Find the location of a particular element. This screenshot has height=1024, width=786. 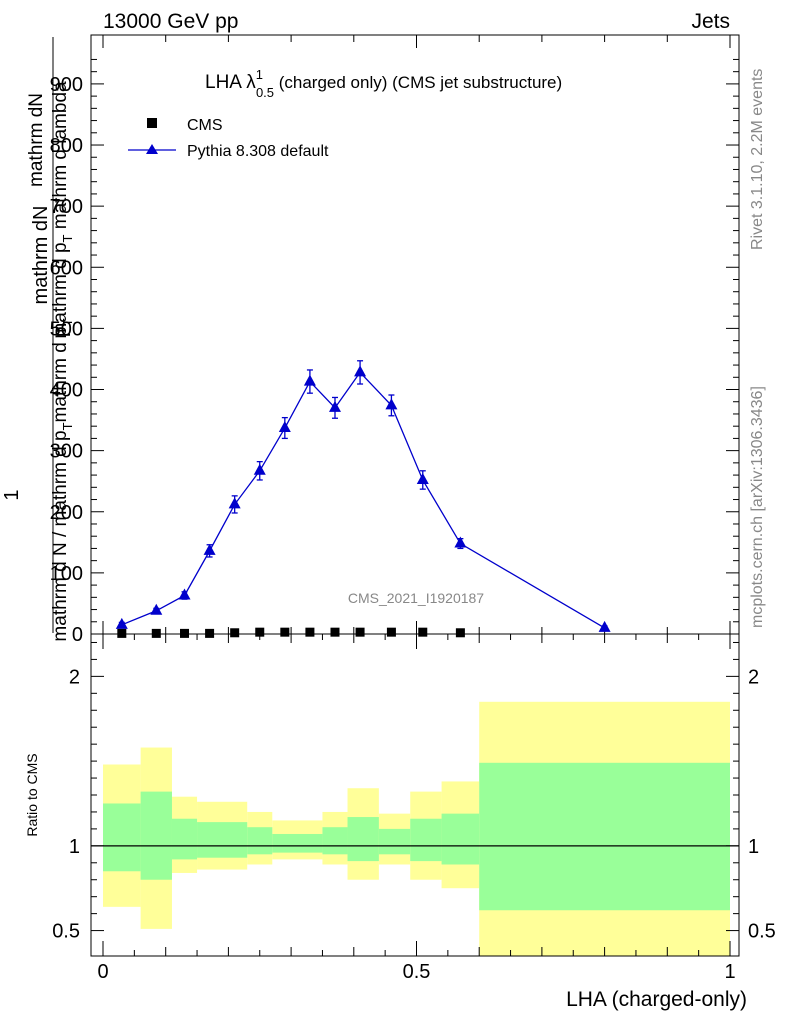

main-ytick-label: 700 is located at coordinates (66, 207).